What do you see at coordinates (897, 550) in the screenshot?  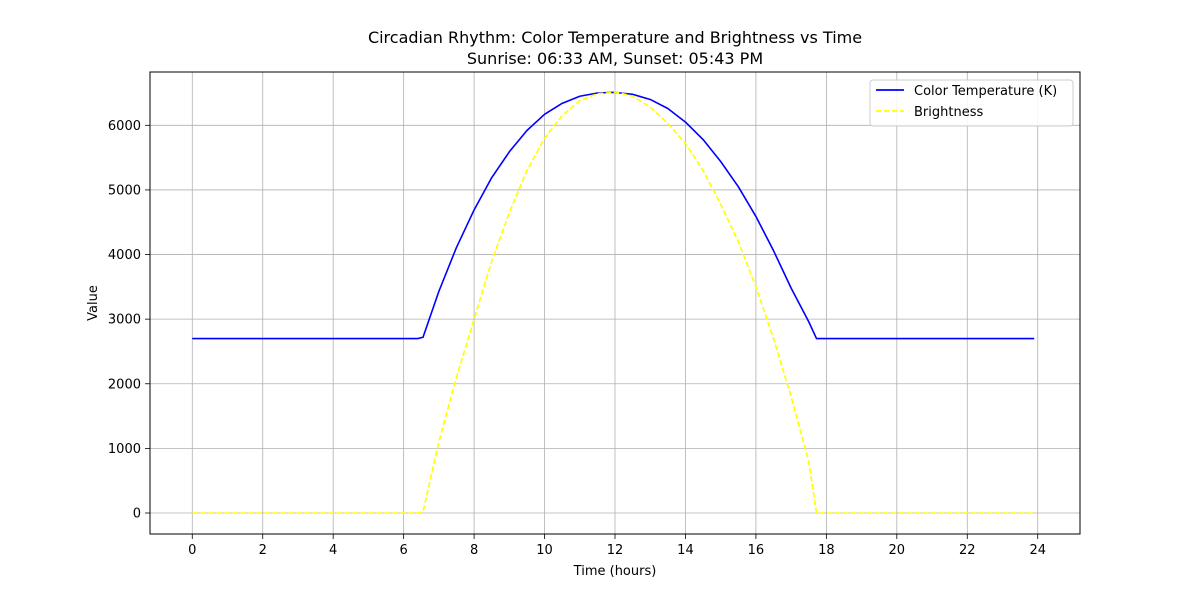 I see `x-tick-label: 20` at bounding box center [897, 550].